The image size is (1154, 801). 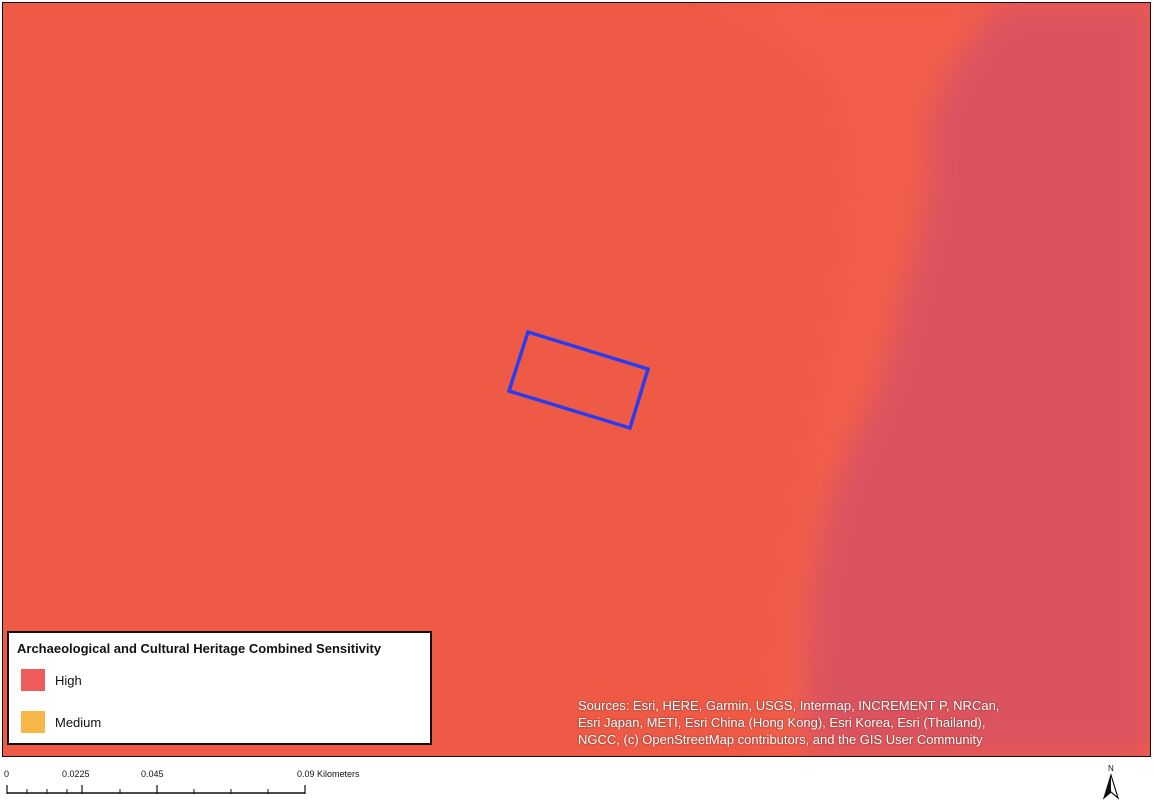 I want to click on north-arrow-icon, so click(x=1112, y=782).